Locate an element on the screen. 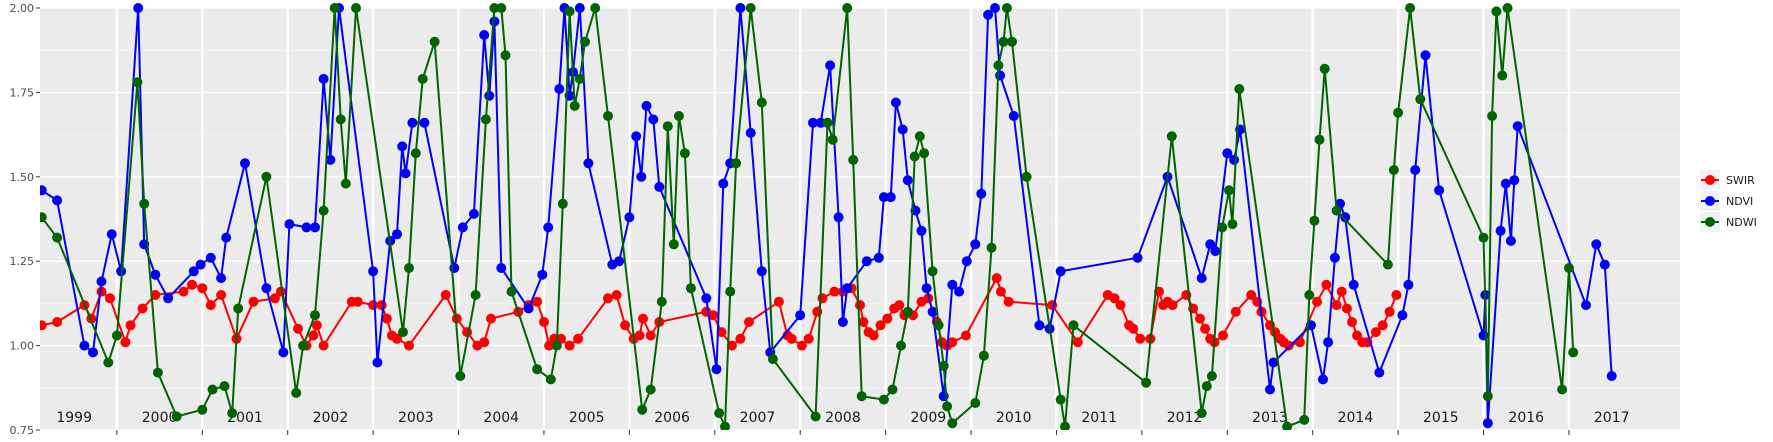 The width and height of the screenshot is (1773, 442). legend-key-point is located at coordinates (1710, 180).